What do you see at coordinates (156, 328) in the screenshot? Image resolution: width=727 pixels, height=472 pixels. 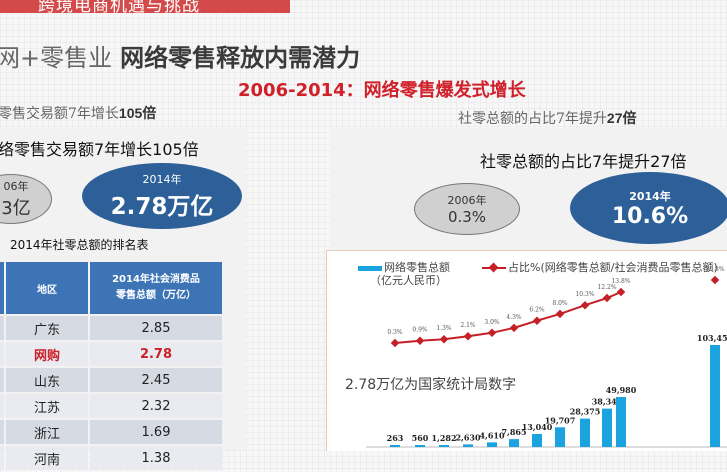 I see `cell-value: 2.85` at bounding box center [156, 328].